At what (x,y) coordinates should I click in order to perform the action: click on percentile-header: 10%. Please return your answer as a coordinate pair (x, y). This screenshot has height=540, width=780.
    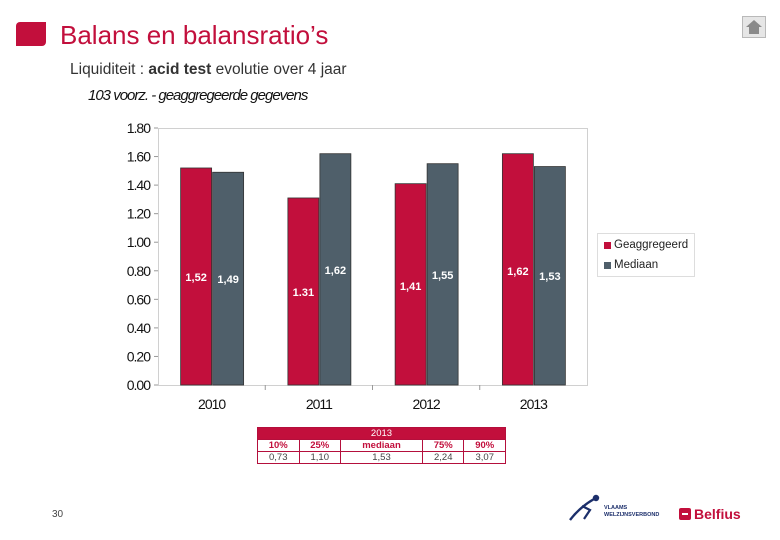
    Looking at the image, I should click on (278, 445).